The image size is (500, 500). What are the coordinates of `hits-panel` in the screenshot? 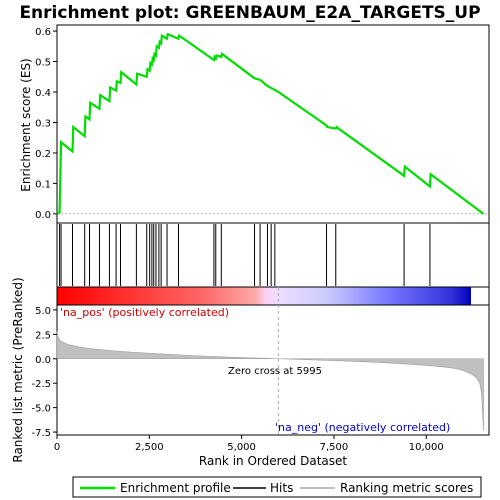 It's located at (273, 255).